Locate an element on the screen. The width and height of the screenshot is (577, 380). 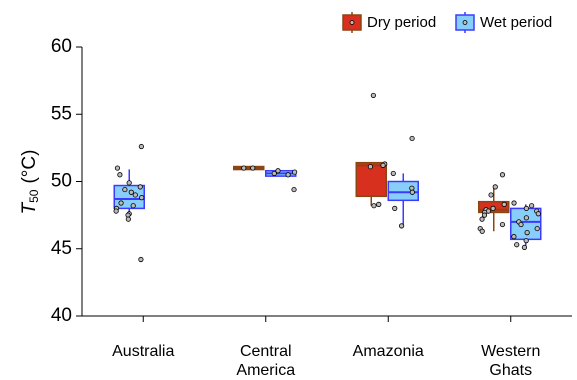
x-tick-label: Western Ghats is located at coordinates (511, 361).